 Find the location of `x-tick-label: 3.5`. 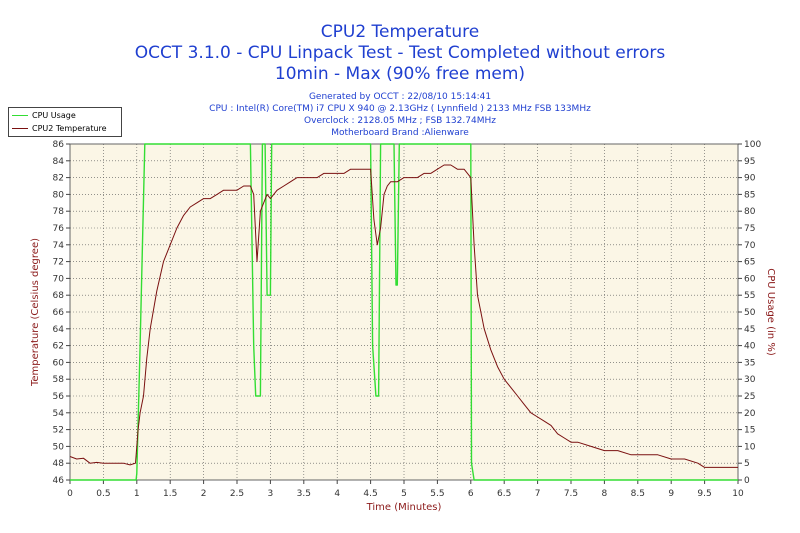

x-tick-label: 3.5 is located at coordinates (304, 494).